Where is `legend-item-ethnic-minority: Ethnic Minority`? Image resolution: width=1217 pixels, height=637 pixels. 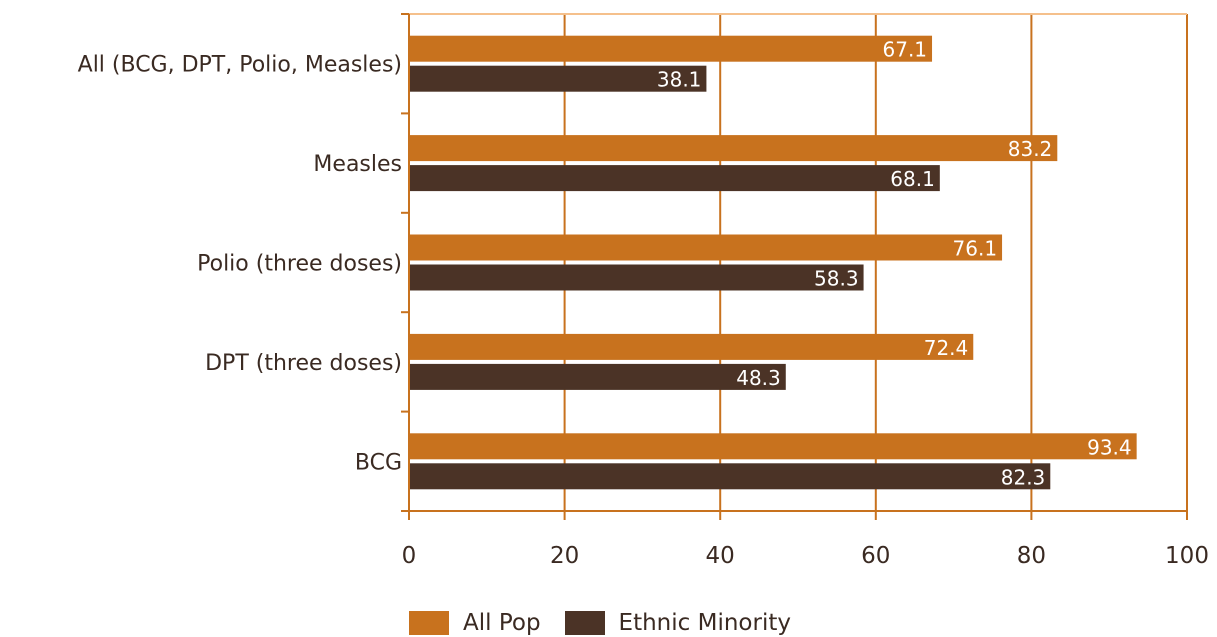 legend-item-ethnic-minority: Ethnic Minority is located at coordinates (677, 623).